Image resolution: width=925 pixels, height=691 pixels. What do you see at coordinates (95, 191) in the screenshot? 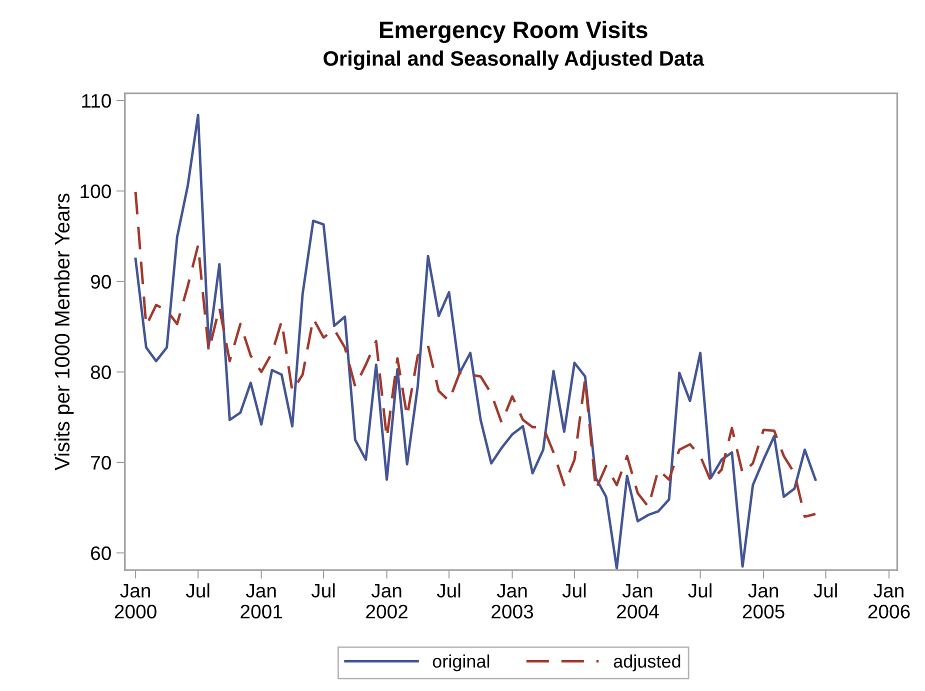
I see `y-tick-label: 100` at bounding box center [95, 191].